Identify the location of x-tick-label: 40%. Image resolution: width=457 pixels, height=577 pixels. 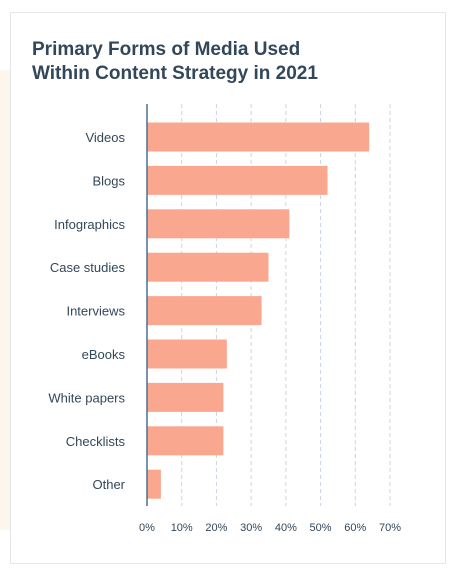
(286, 528).